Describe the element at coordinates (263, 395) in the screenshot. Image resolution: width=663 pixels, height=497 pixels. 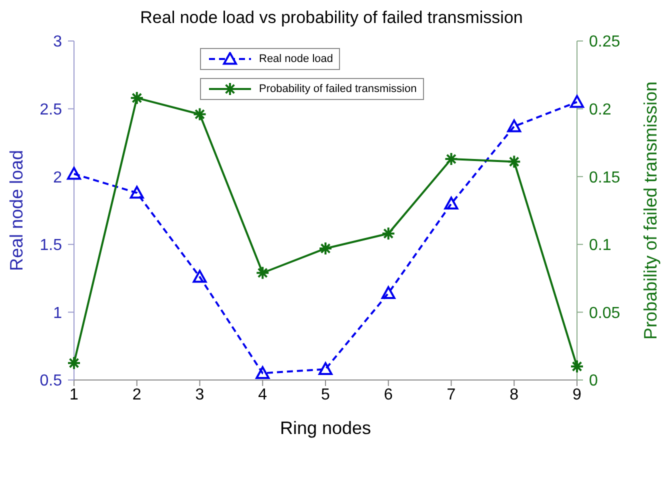
I see `x-tick-label: 4` at that location.